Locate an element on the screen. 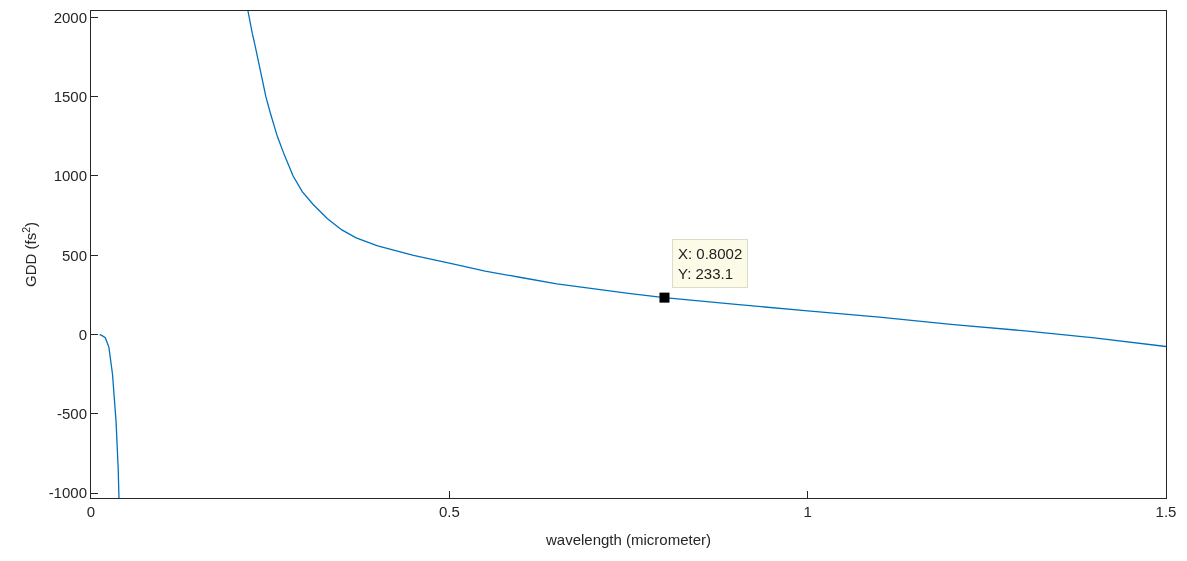  y-tick-label: 1000 is located at coordinates (70, 176).